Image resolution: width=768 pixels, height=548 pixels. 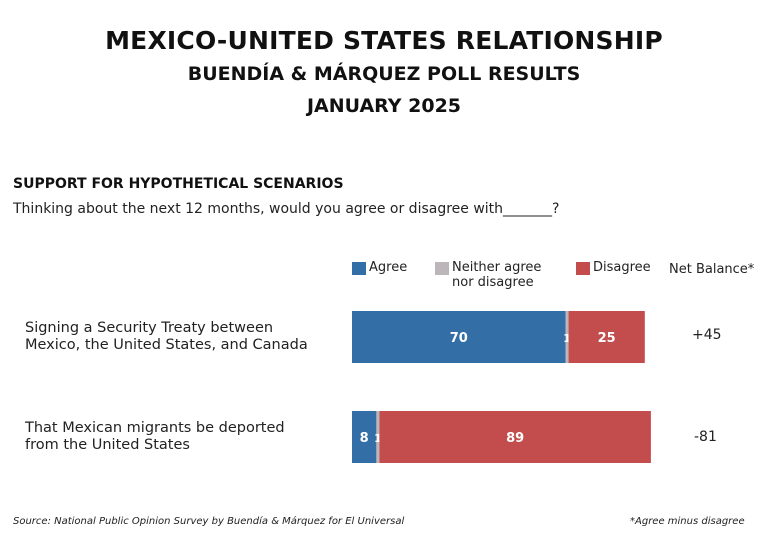 What do you see at coordinates (166, 345) in the screenshot?
I see `row-label-security-treaty-line2: Mexico, the United States, and Canada` at bounding box center [166, 345].